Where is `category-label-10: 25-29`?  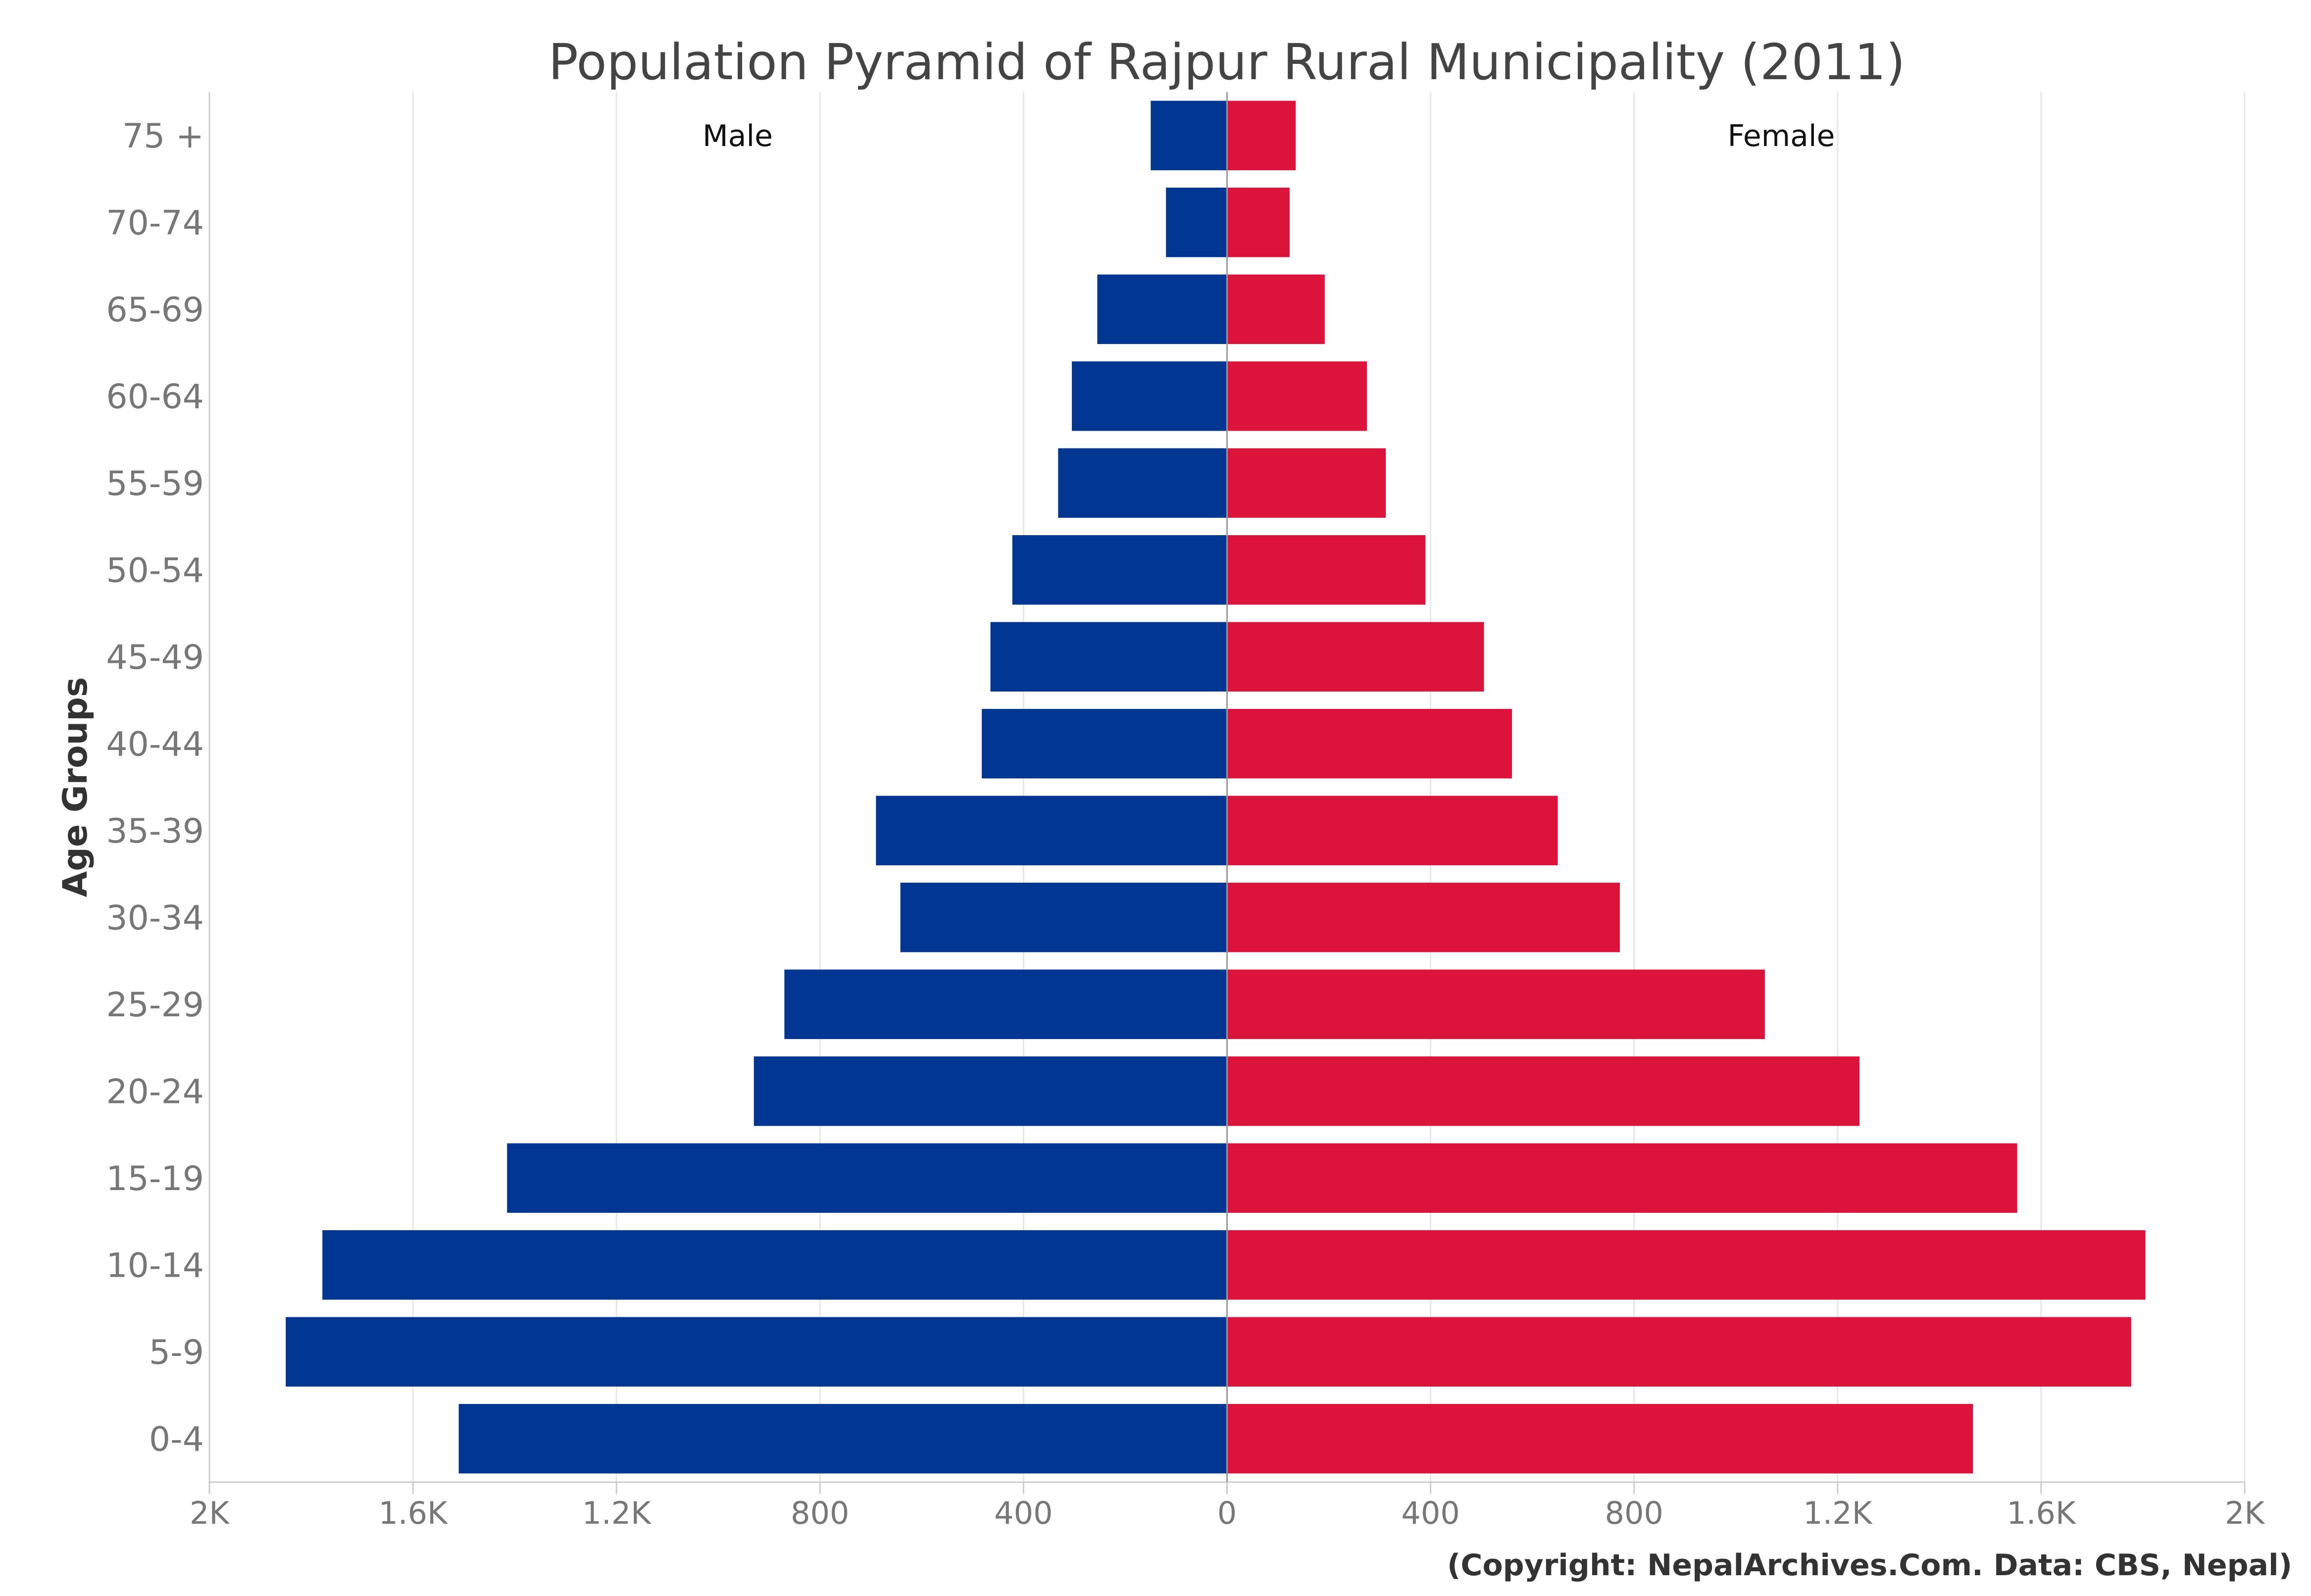 category-label-10: 25-29 is located at coordinates (155, 1005).